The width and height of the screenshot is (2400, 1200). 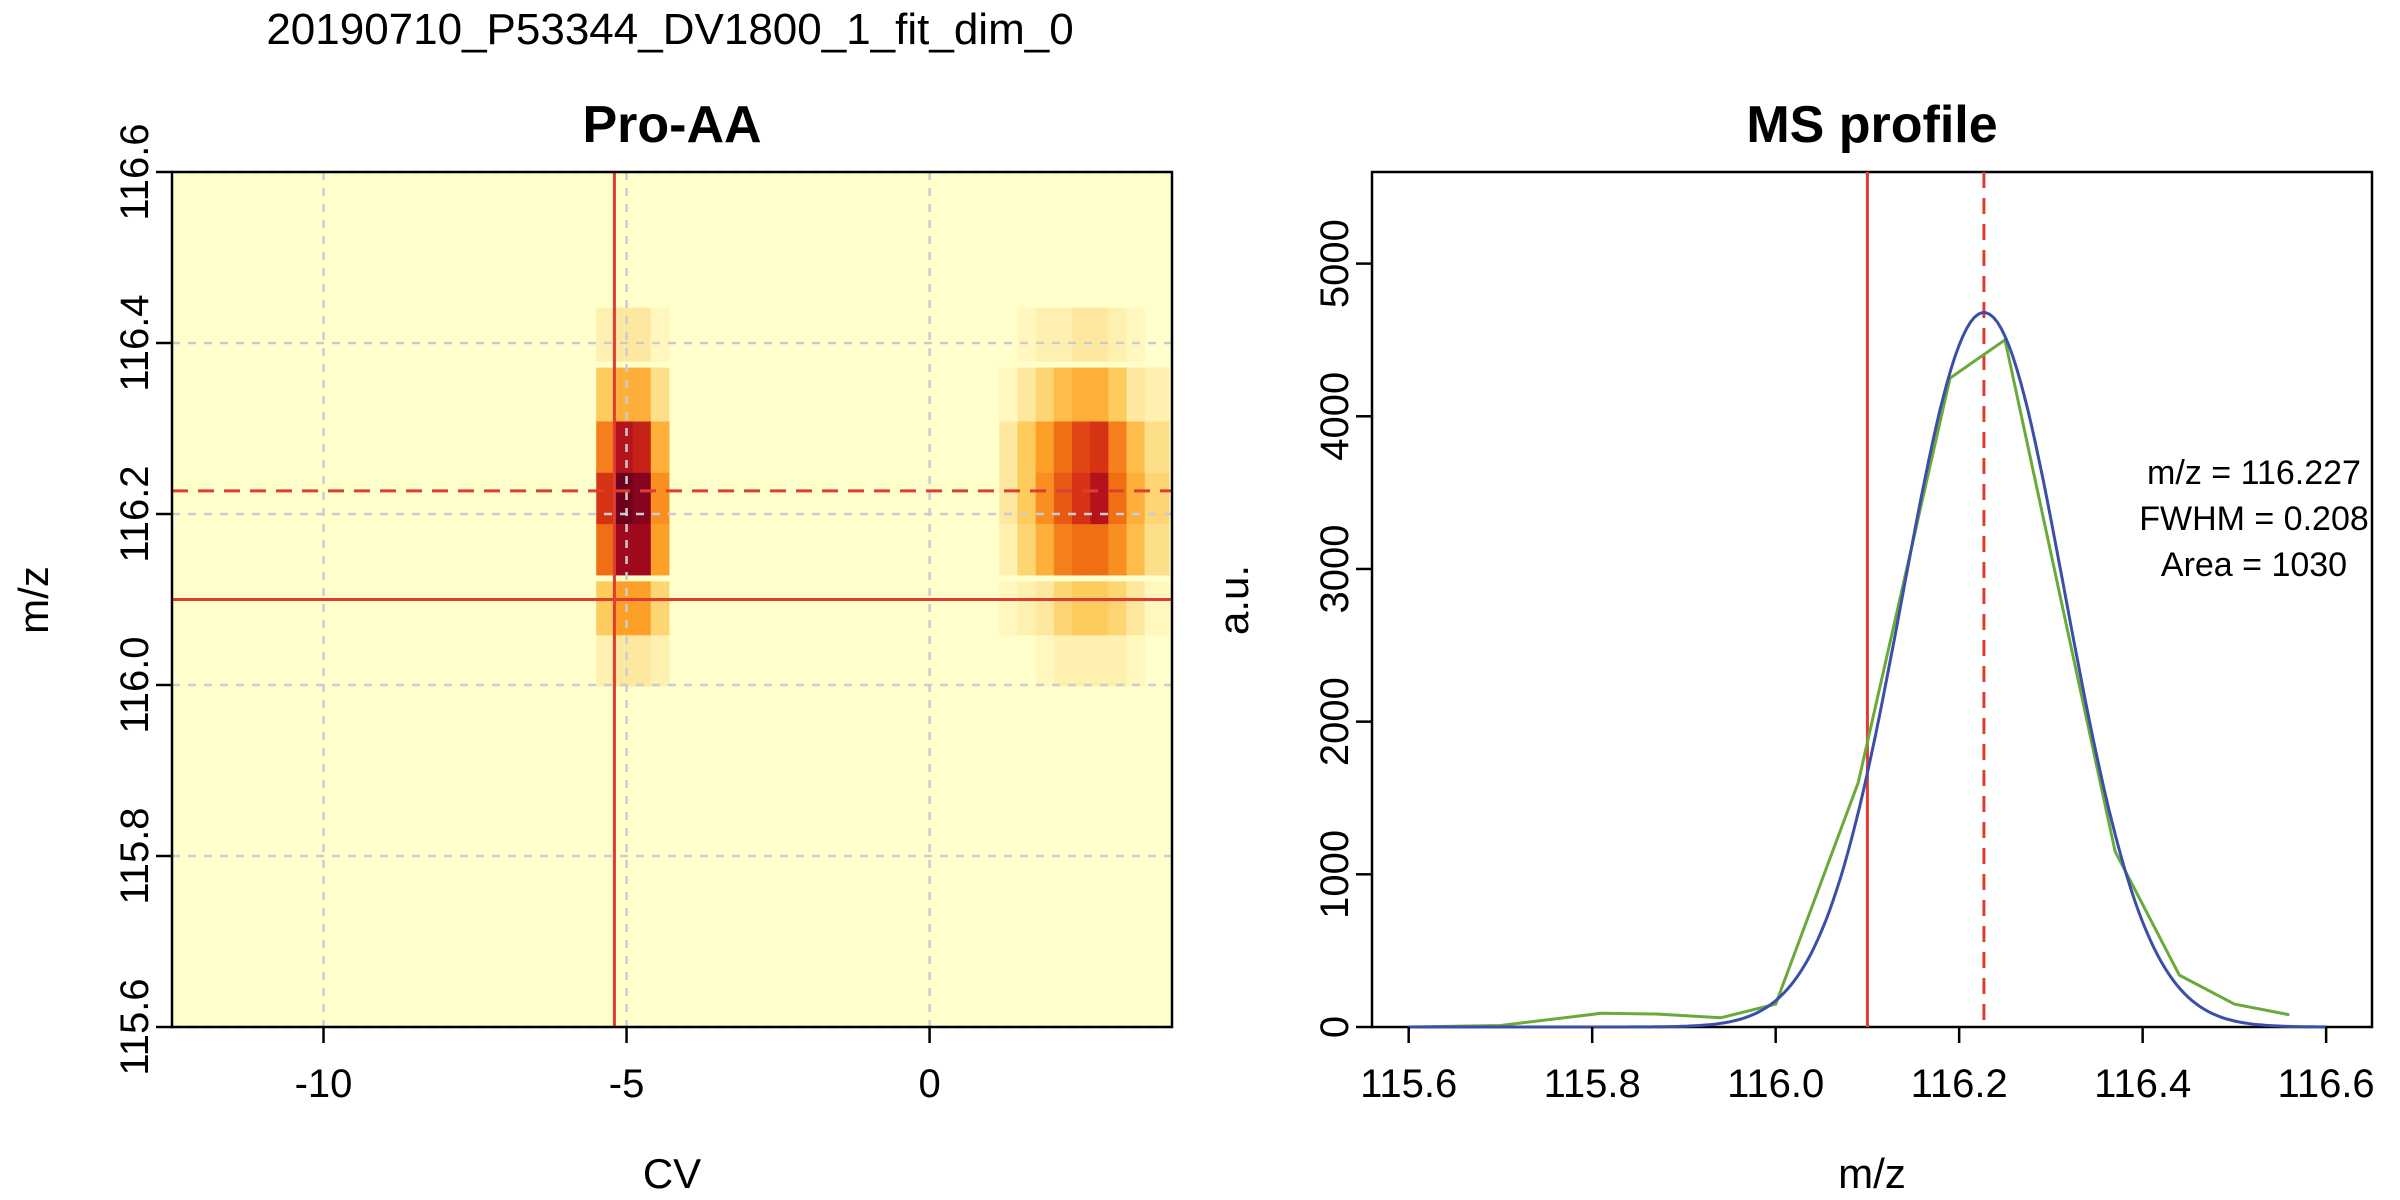 I want to click on heatmap-y-tick-label: 115.6, so click(x=135, y=1026).